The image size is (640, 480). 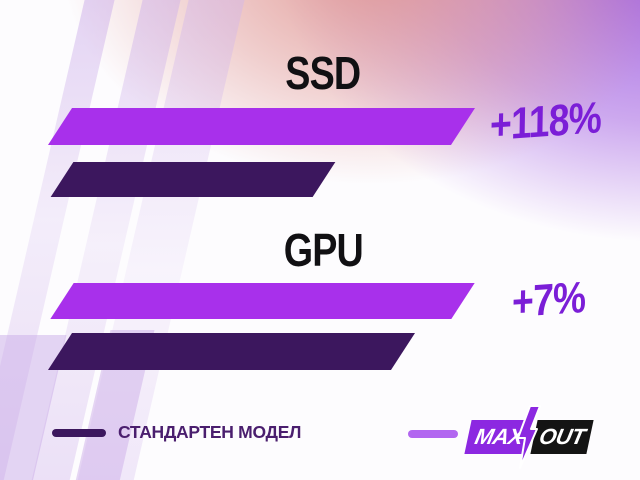 I want to click on section-title-gpu: GPU, so click(x=323, y=250).